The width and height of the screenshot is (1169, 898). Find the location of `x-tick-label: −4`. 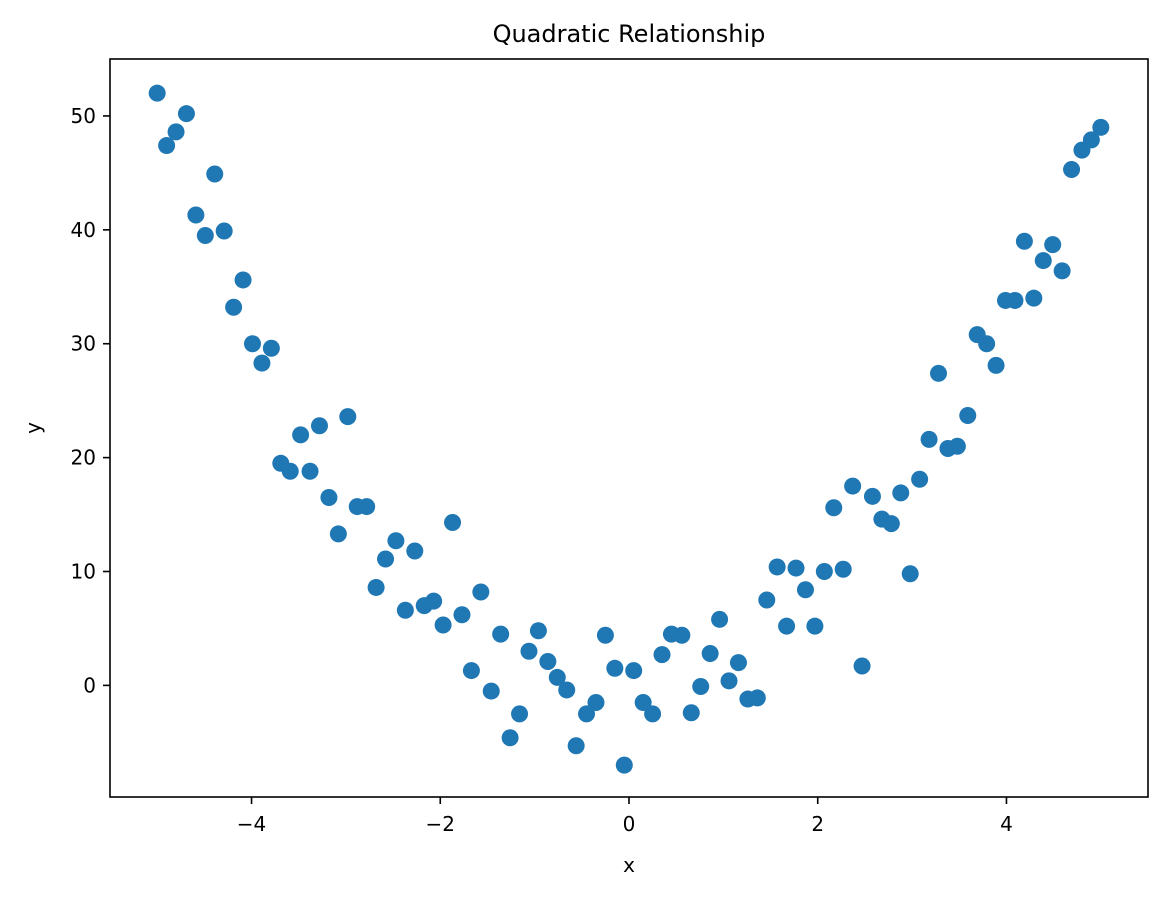

x-tick-label: −4 is located at coordinates (251, 824).